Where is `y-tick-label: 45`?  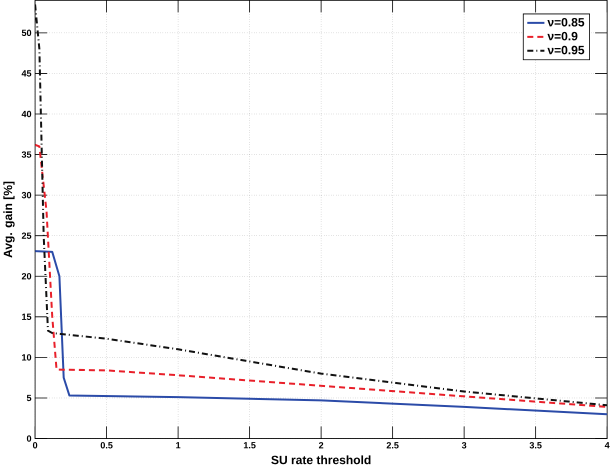
y-tick-label: 45 is located at coordinates (27, 73).